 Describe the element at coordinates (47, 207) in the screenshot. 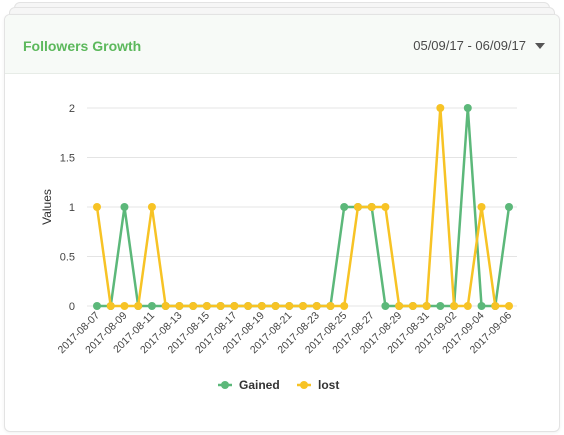

I see `y-axis-label: Values` at that location.